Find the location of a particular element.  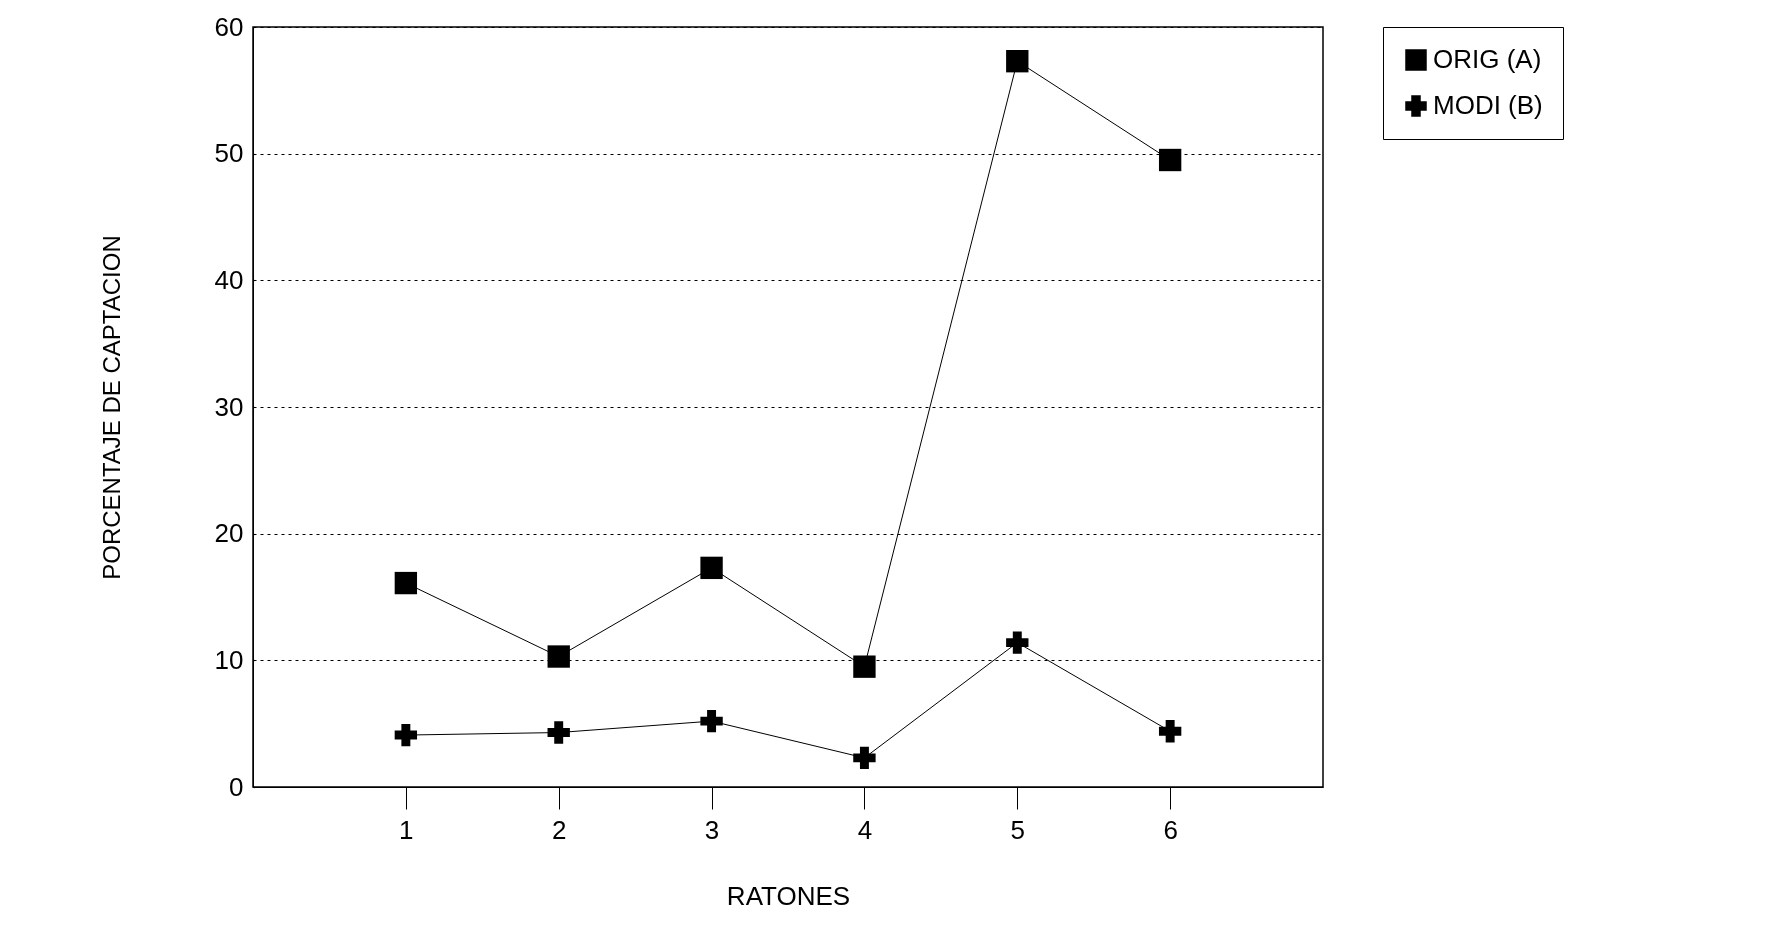

x-axis-title: RATONES is located at coordinates (788, 895).